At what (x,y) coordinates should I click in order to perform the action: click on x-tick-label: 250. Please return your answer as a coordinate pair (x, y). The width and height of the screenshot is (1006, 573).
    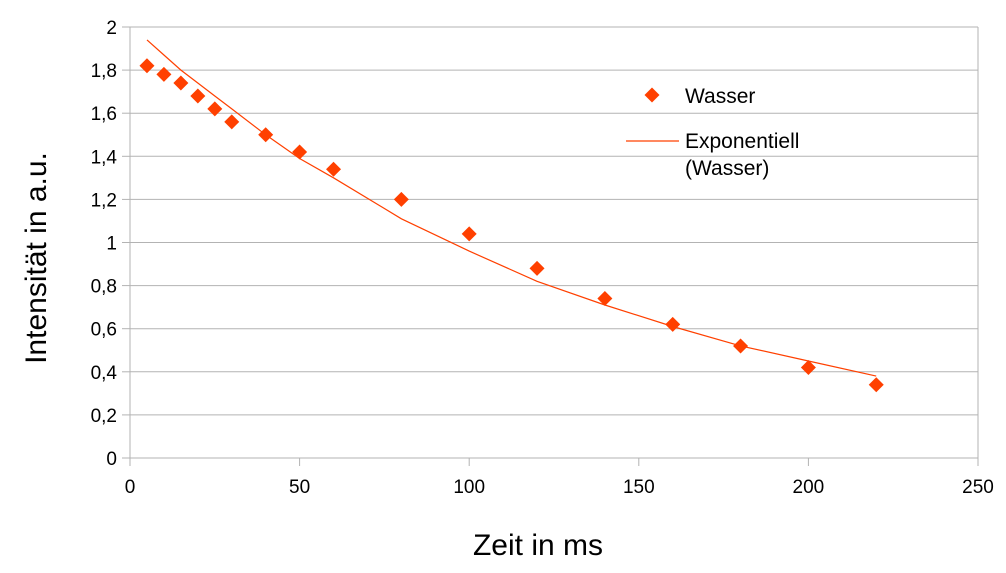
    Looking at the image, I should click on (978, 487).